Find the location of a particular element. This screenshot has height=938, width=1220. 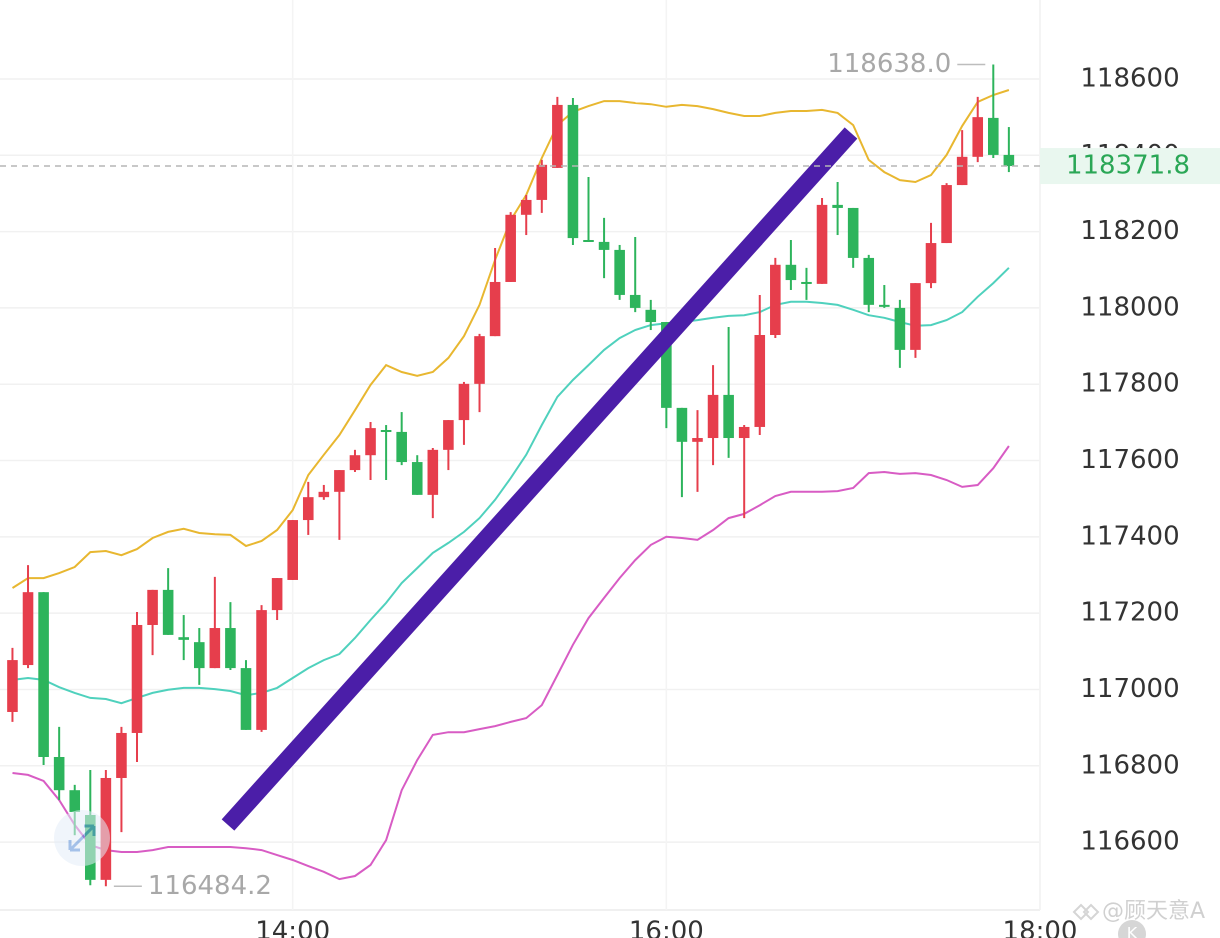

zoom-icon-arrows is located at coordinates (82, 838).